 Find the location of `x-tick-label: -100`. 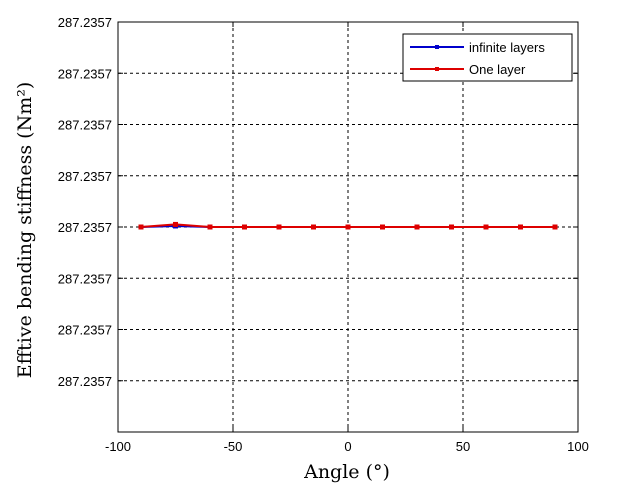

x-tick-label: -100 is located at coordinates (118, 446).